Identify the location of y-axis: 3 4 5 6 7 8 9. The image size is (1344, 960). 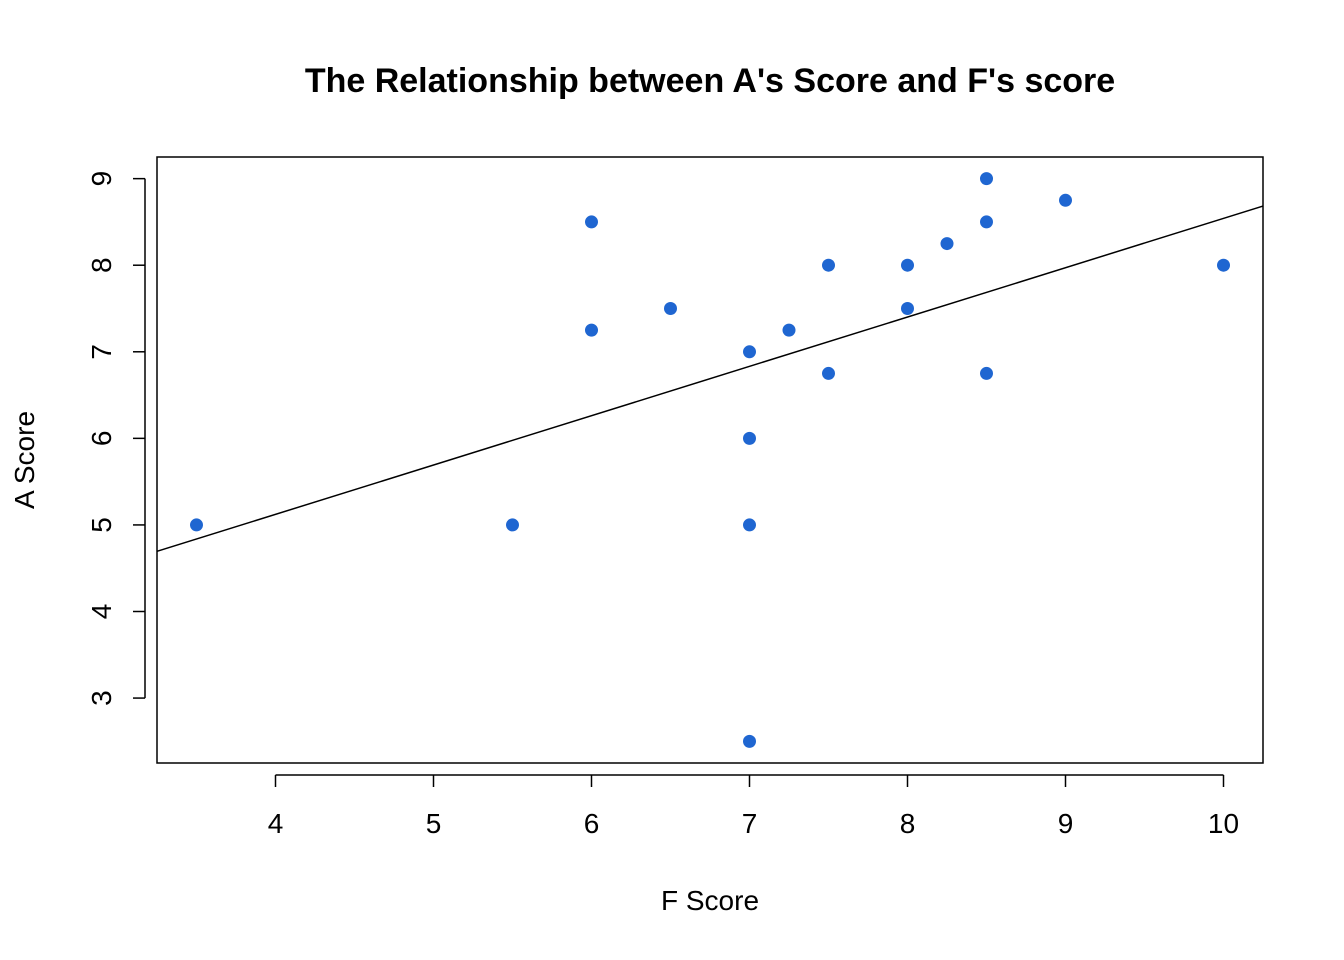
(116, 438).